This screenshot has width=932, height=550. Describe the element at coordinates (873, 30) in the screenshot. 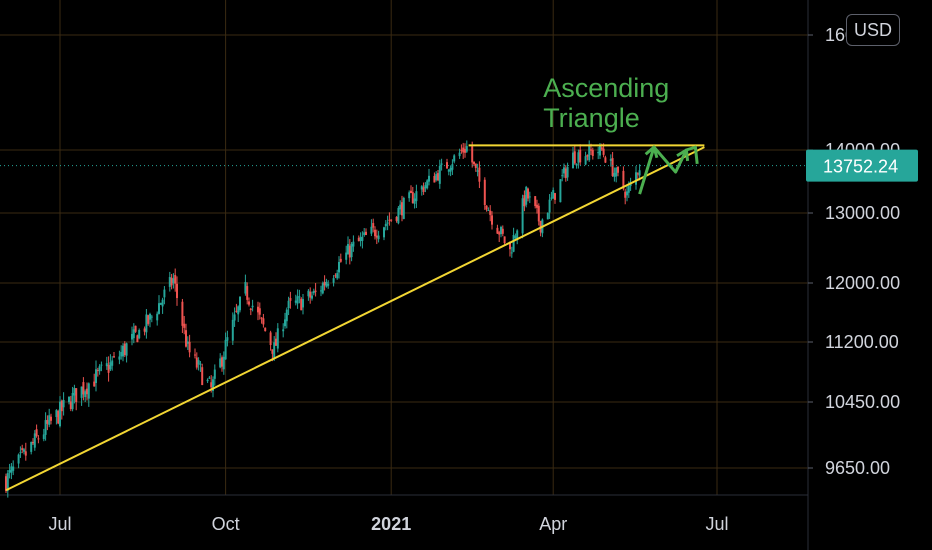

I see `currency-button: USD` at that location.